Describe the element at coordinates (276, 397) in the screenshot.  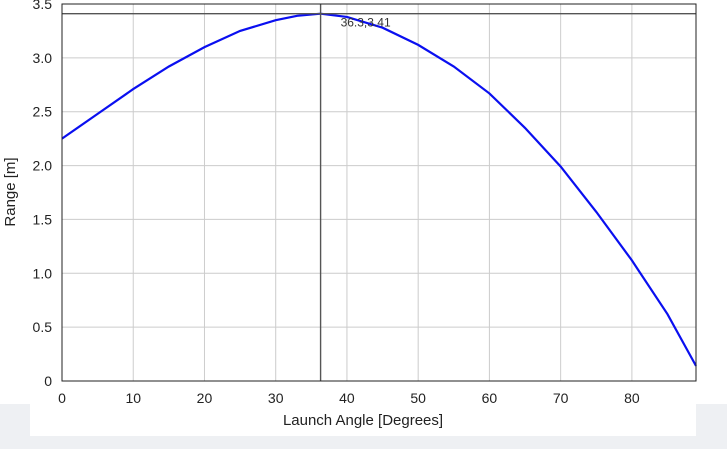
I see `x-tick-label: 30` at that location.